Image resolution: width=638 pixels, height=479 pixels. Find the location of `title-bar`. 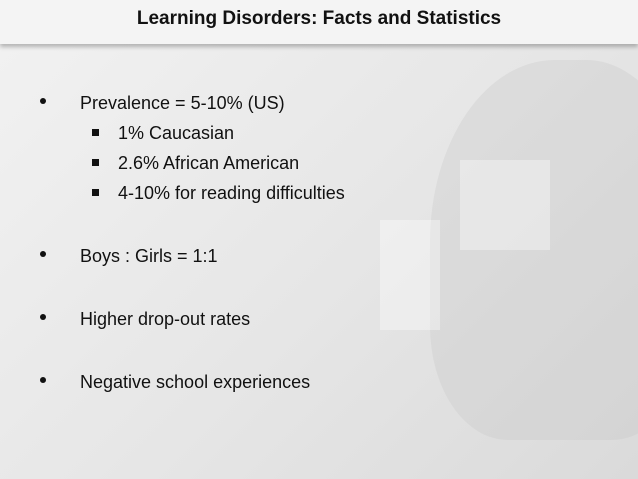

title-bar is located at coordinates (319, 22).